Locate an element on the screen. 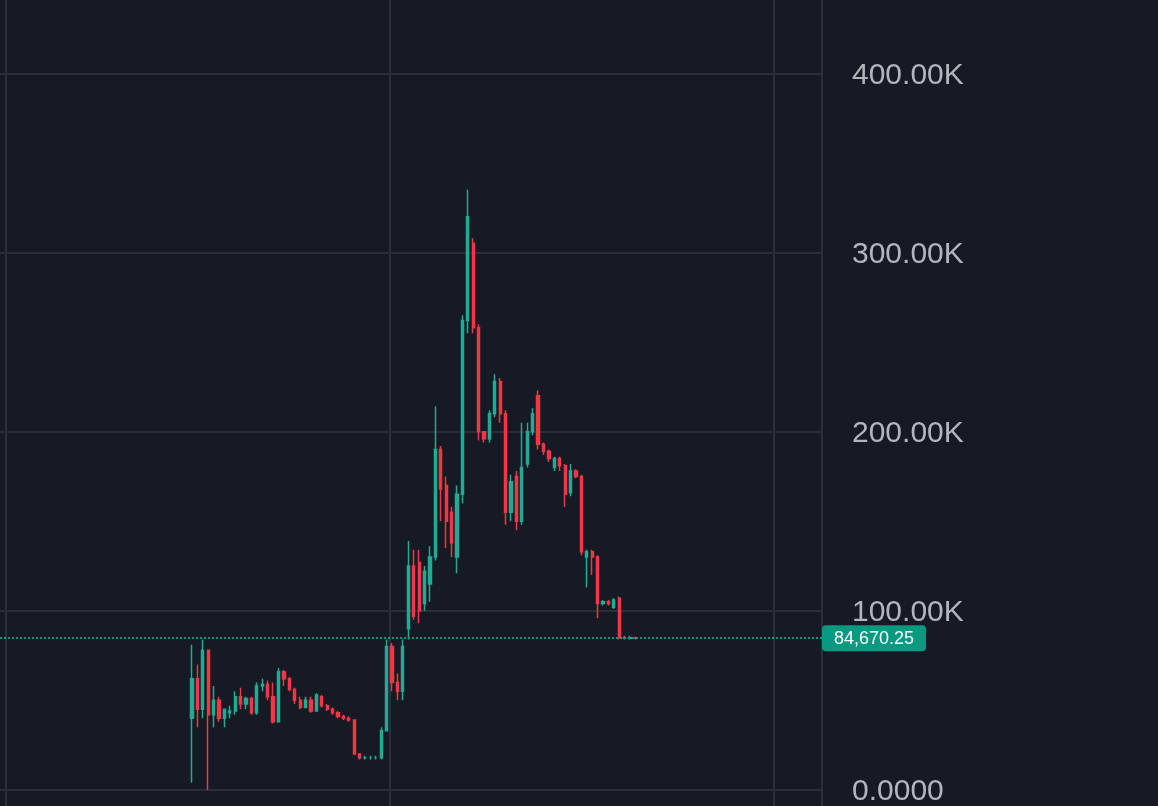  y-tick-label: 100.00K is located at coordinates (908, 611).